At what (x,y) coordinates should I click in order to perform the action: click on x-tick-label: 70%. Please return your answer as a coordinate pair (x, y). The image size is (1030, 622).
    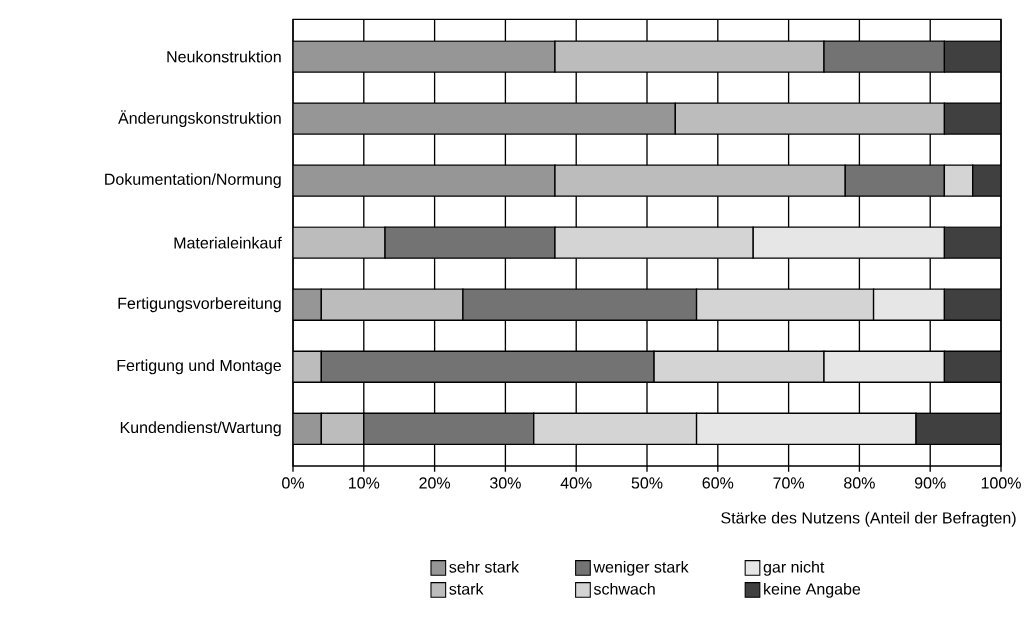
    Looking at the image, I should click on (789, 483).